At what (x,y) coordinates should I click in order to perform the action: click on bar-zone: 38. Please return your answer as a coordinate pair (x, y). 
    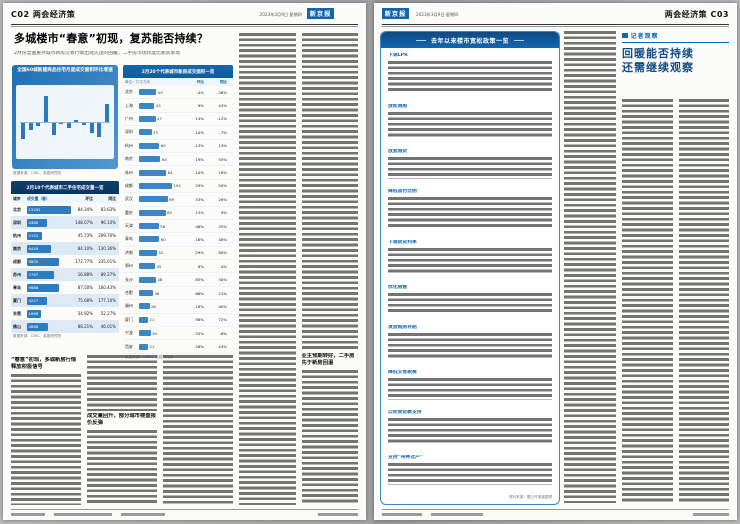
    Looking at the image, I should click on (160, 293).